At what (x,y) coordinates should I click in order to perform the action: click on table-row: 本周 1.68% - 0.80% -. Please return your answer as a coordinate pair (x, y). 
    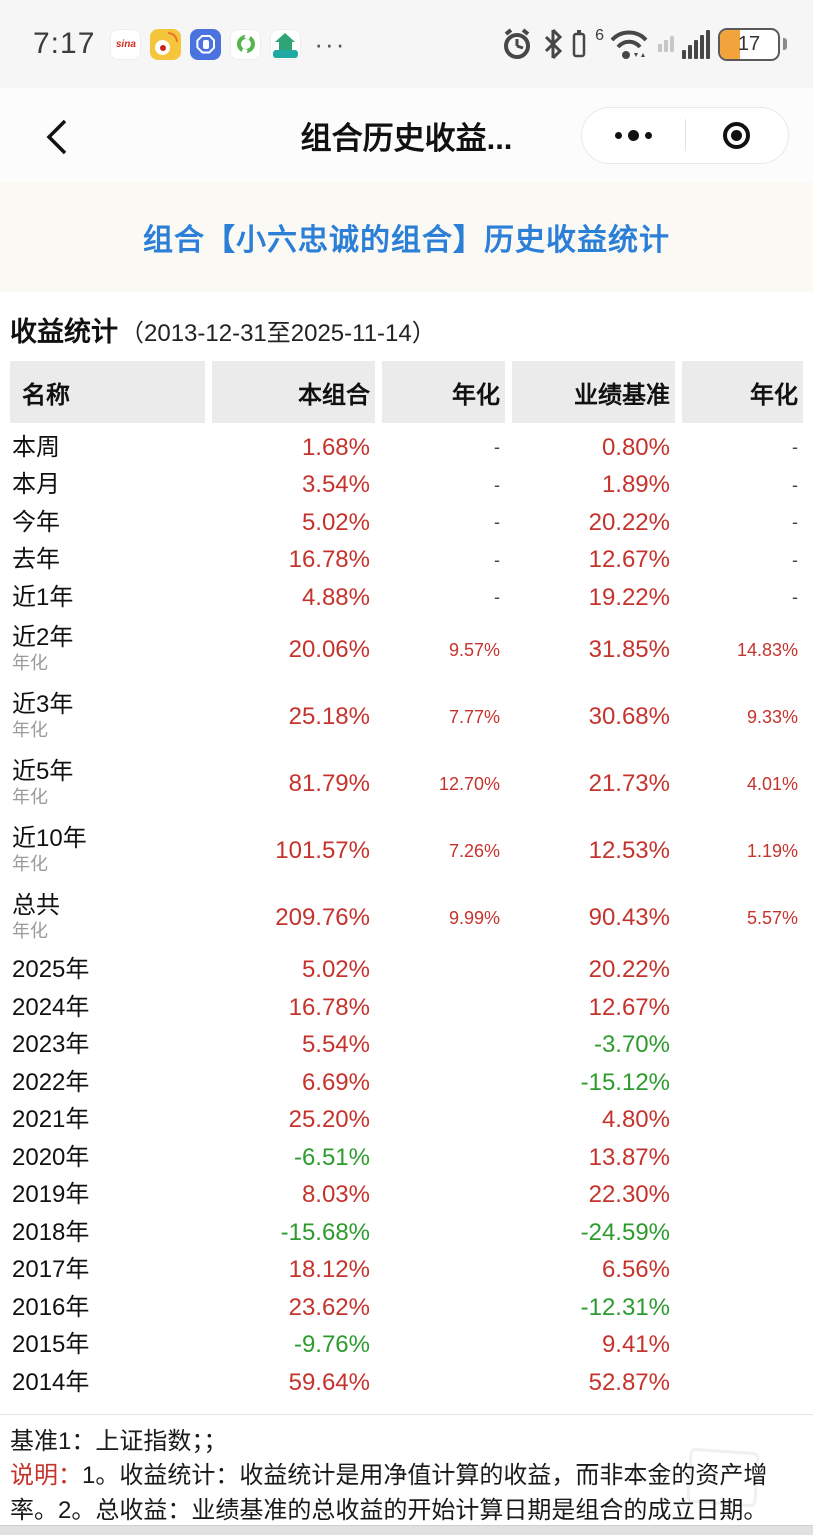
    Looking at the image, I should click on (406, 448).